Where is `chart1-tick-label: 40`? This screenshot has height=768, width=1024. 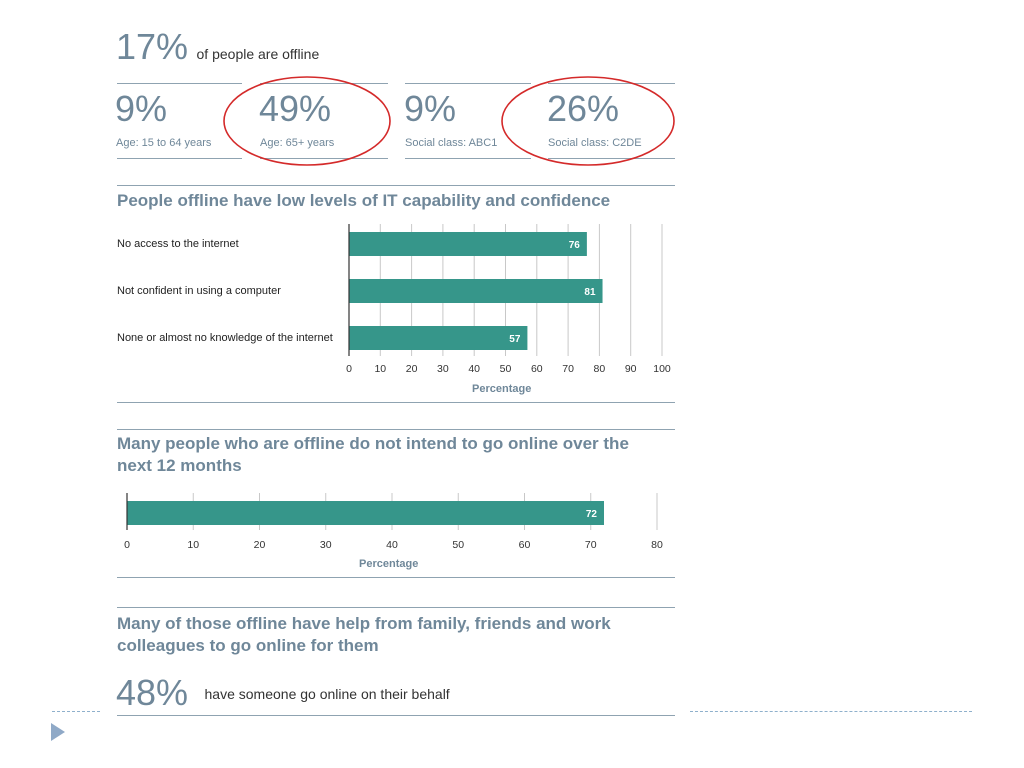 chart1-tick-label: 40 is located at coordinates (474, 369).